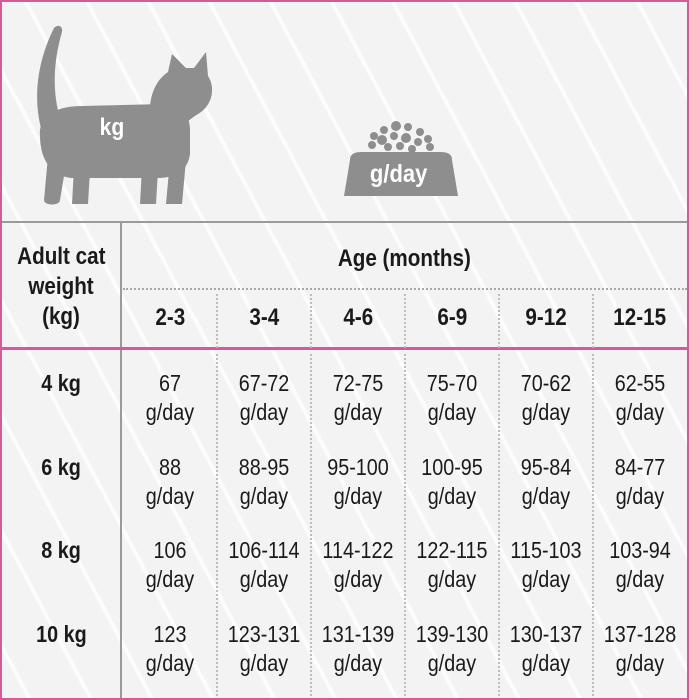 This screenshot has width=689, height=700. Describe the element at coordinates (358, 397) in the screenshot. I see `table-cell: 72-75 g/day` at that location.